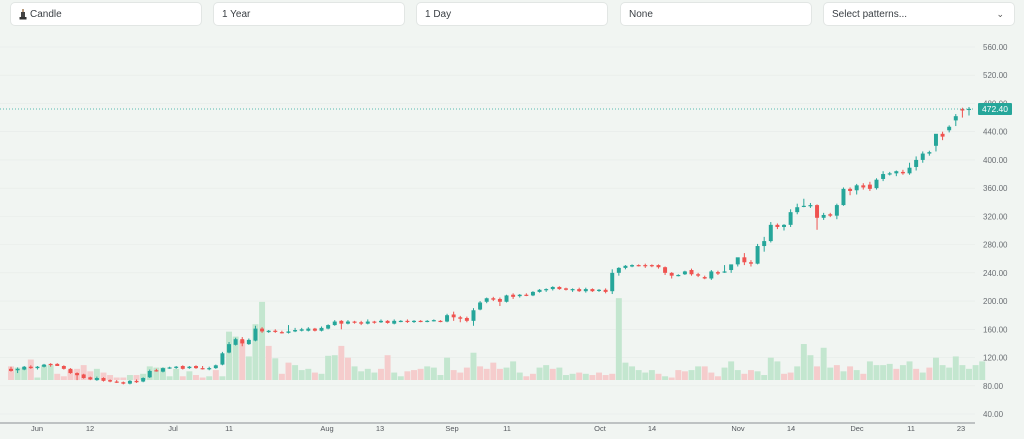 This screenshot has width=1024, height=439. I want to click on x-tick-label: 13, so click(380, 428).